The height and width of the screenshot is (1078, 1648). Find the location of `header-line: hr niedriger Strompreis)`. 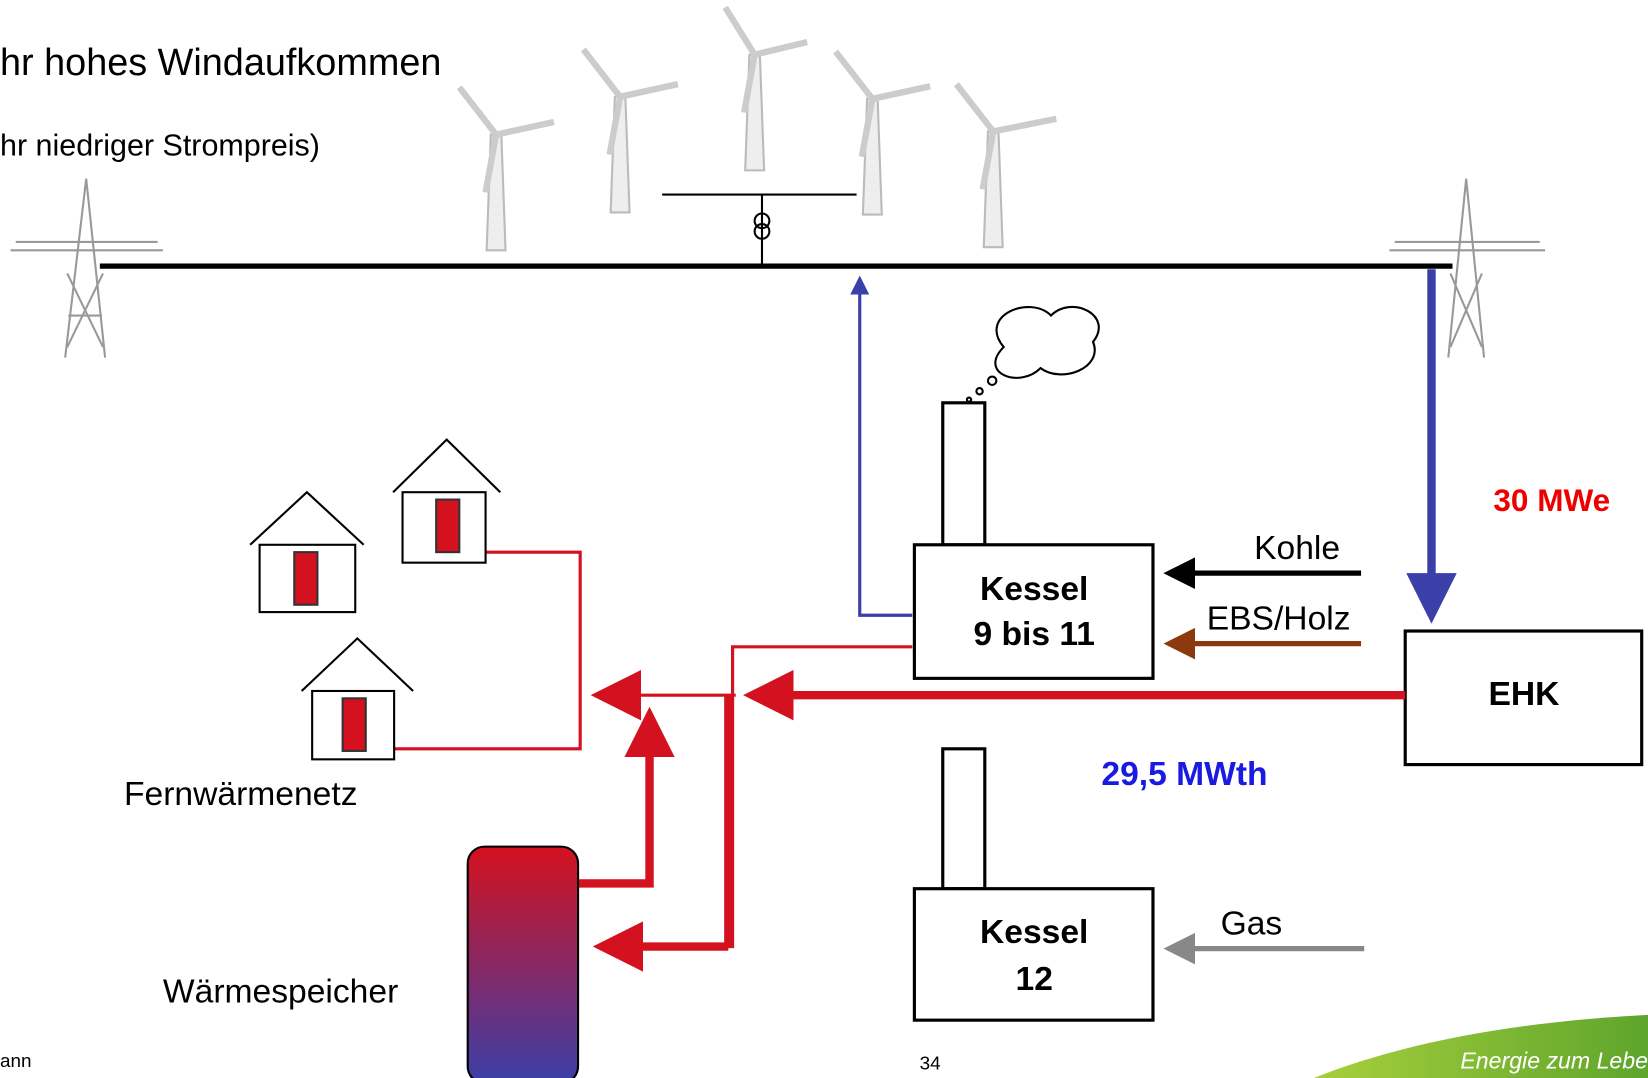

header-line: hr niedriger Strompreis) is located at coordinates (160, 145).